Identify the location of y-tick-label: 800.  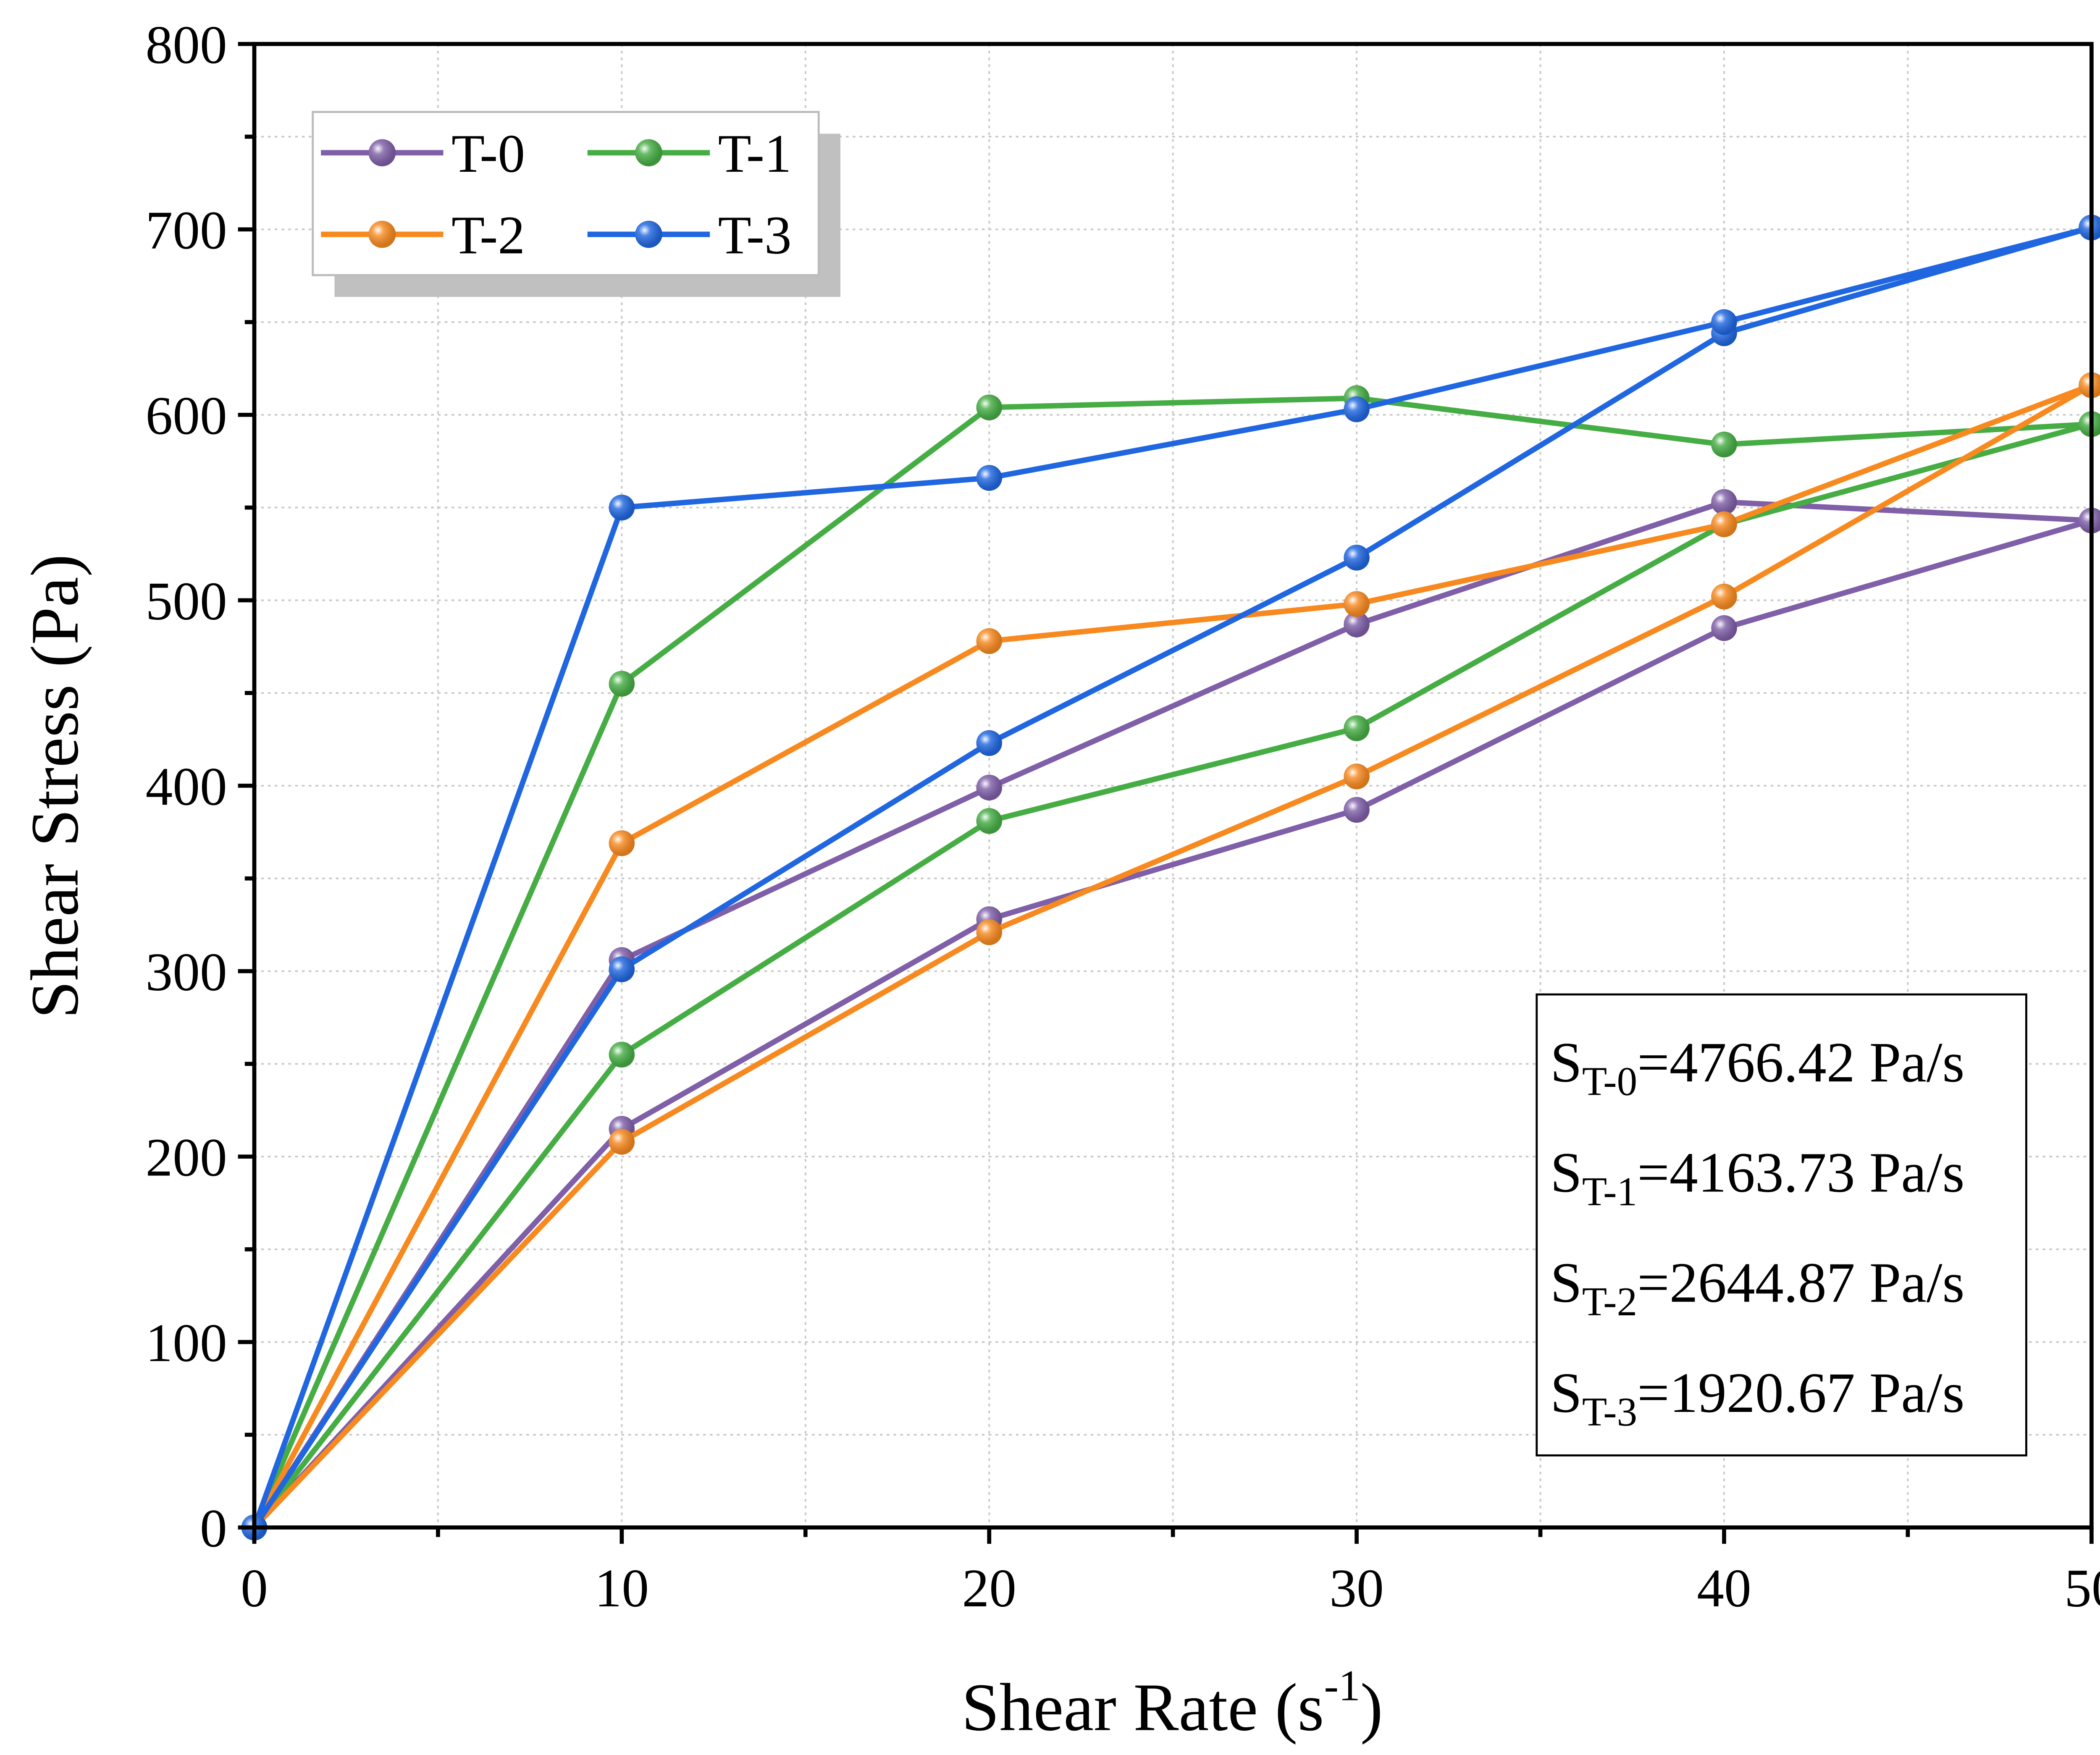
(186, 45).